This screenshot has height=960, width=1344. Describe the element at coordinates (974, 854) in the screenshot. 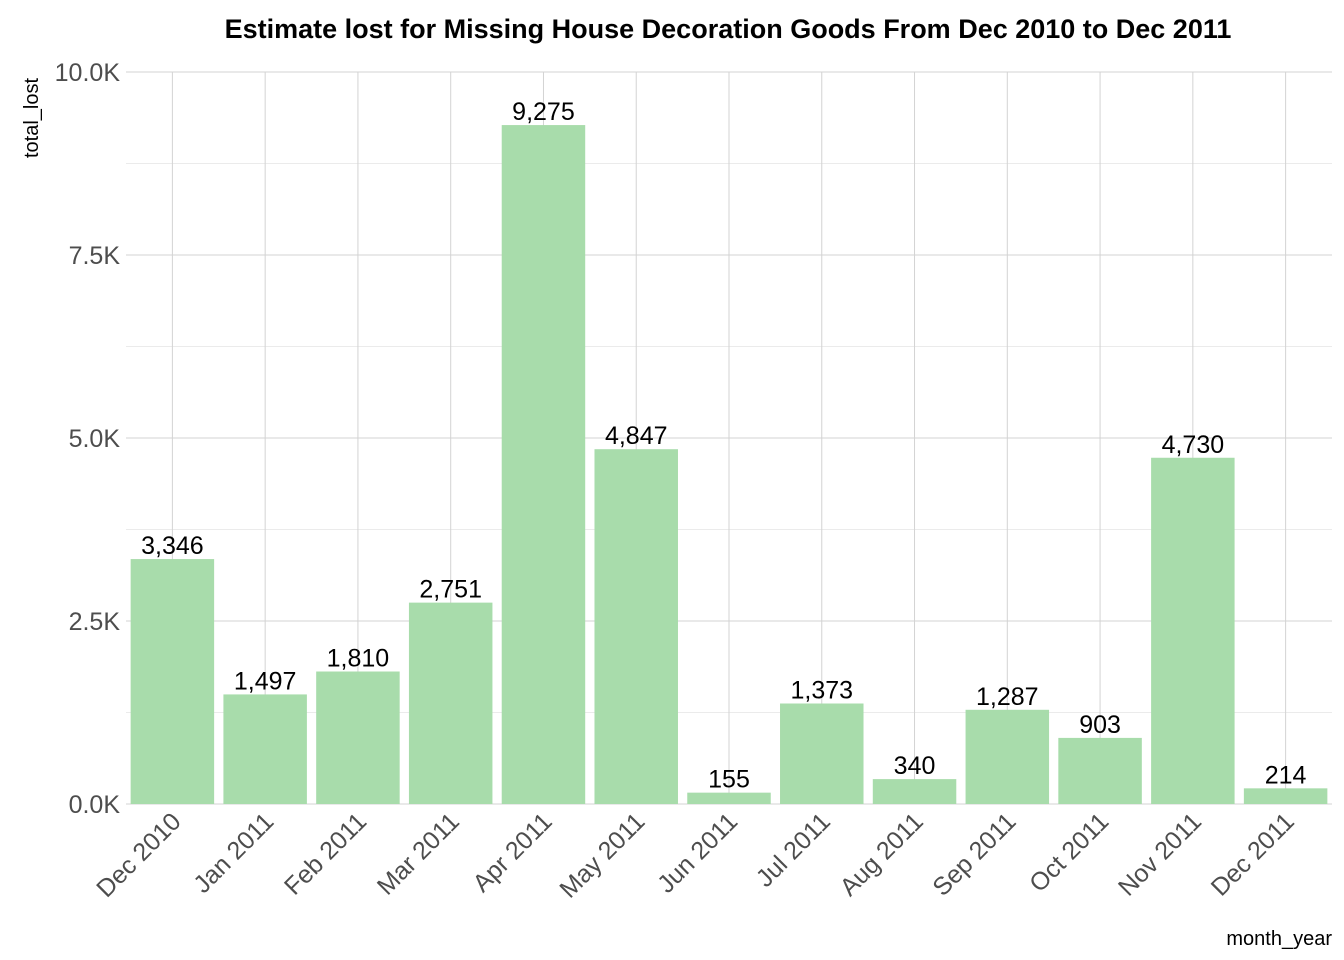

I see `x-tick-label: Sep 2011` at that location.